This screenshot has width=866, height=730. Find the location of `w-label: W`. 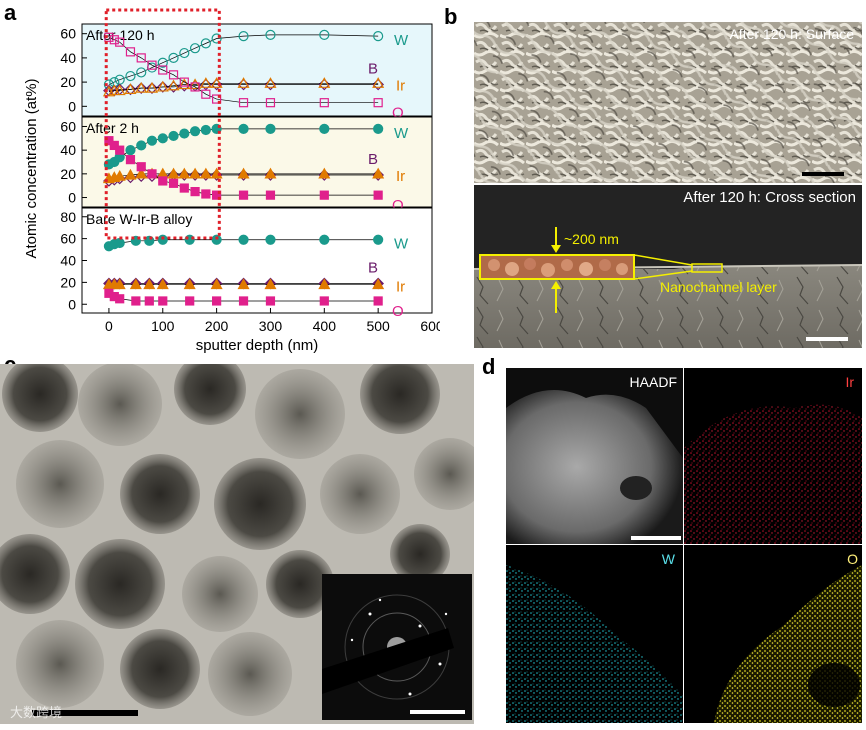

w-label: W is located at coordinates (668, 559).